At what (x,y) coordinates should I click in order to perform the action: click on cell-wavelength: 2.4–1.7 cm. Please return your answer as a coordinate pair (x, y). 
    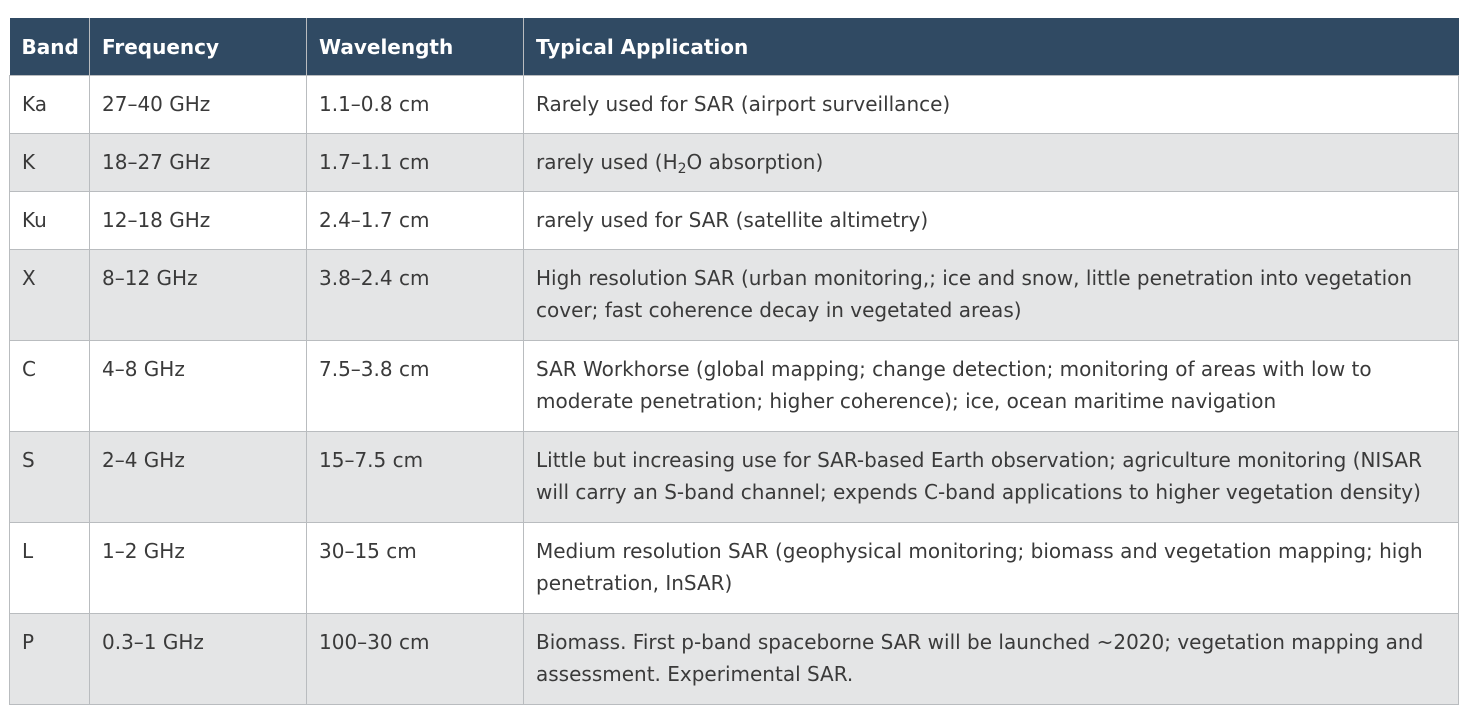
    Looking at the image, I should click on (415, 220).